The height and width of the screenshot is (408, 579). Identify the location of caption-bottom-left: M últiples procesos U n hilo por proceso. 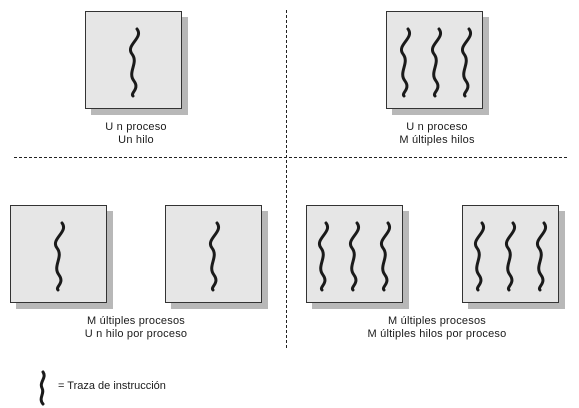
(136, 328).